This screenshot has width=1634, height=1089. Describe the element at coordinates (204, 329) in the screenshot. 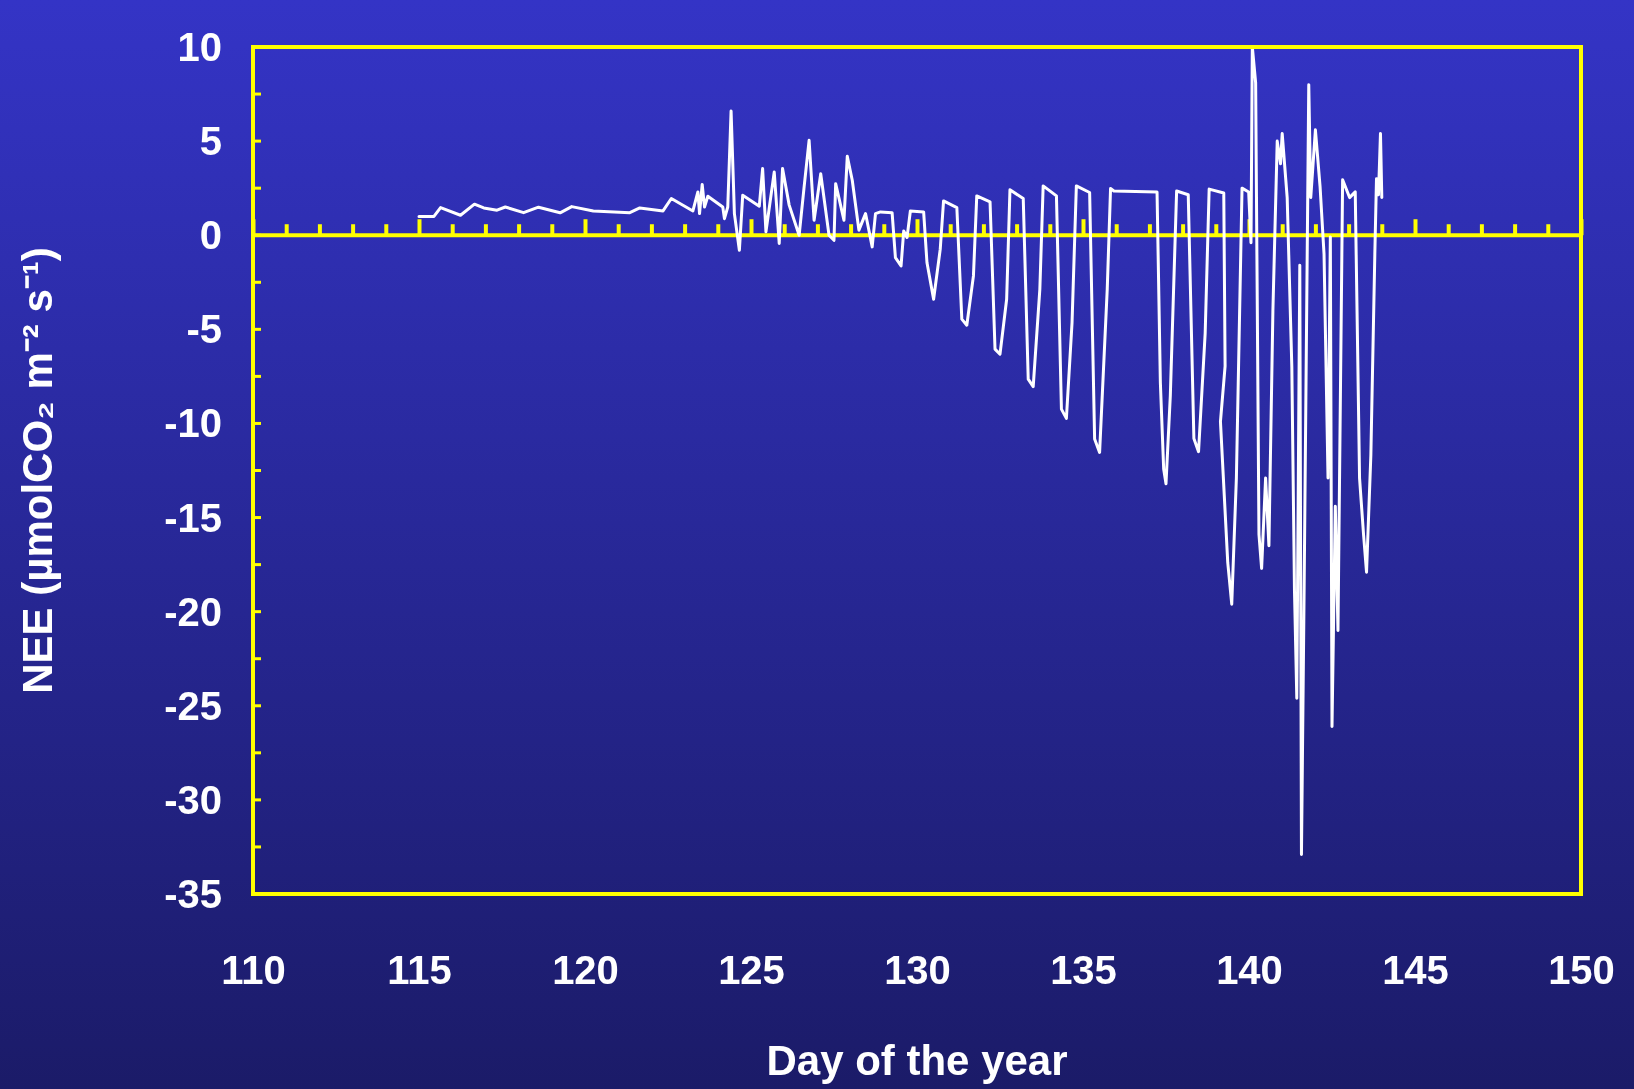

I see `y-tick-label: -5` at that location.